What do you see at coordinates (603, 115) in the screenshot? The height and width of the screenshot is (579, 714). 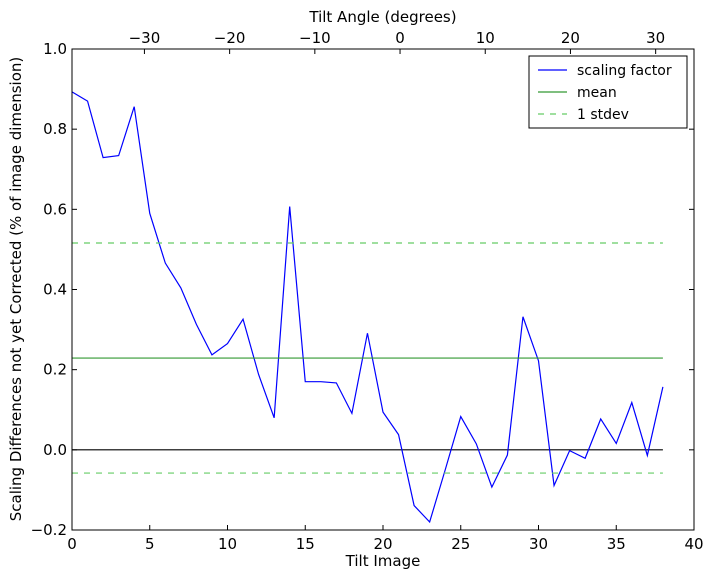 I see `legend-label-stdev: 1 stdev` at bounding box center [603, 115].